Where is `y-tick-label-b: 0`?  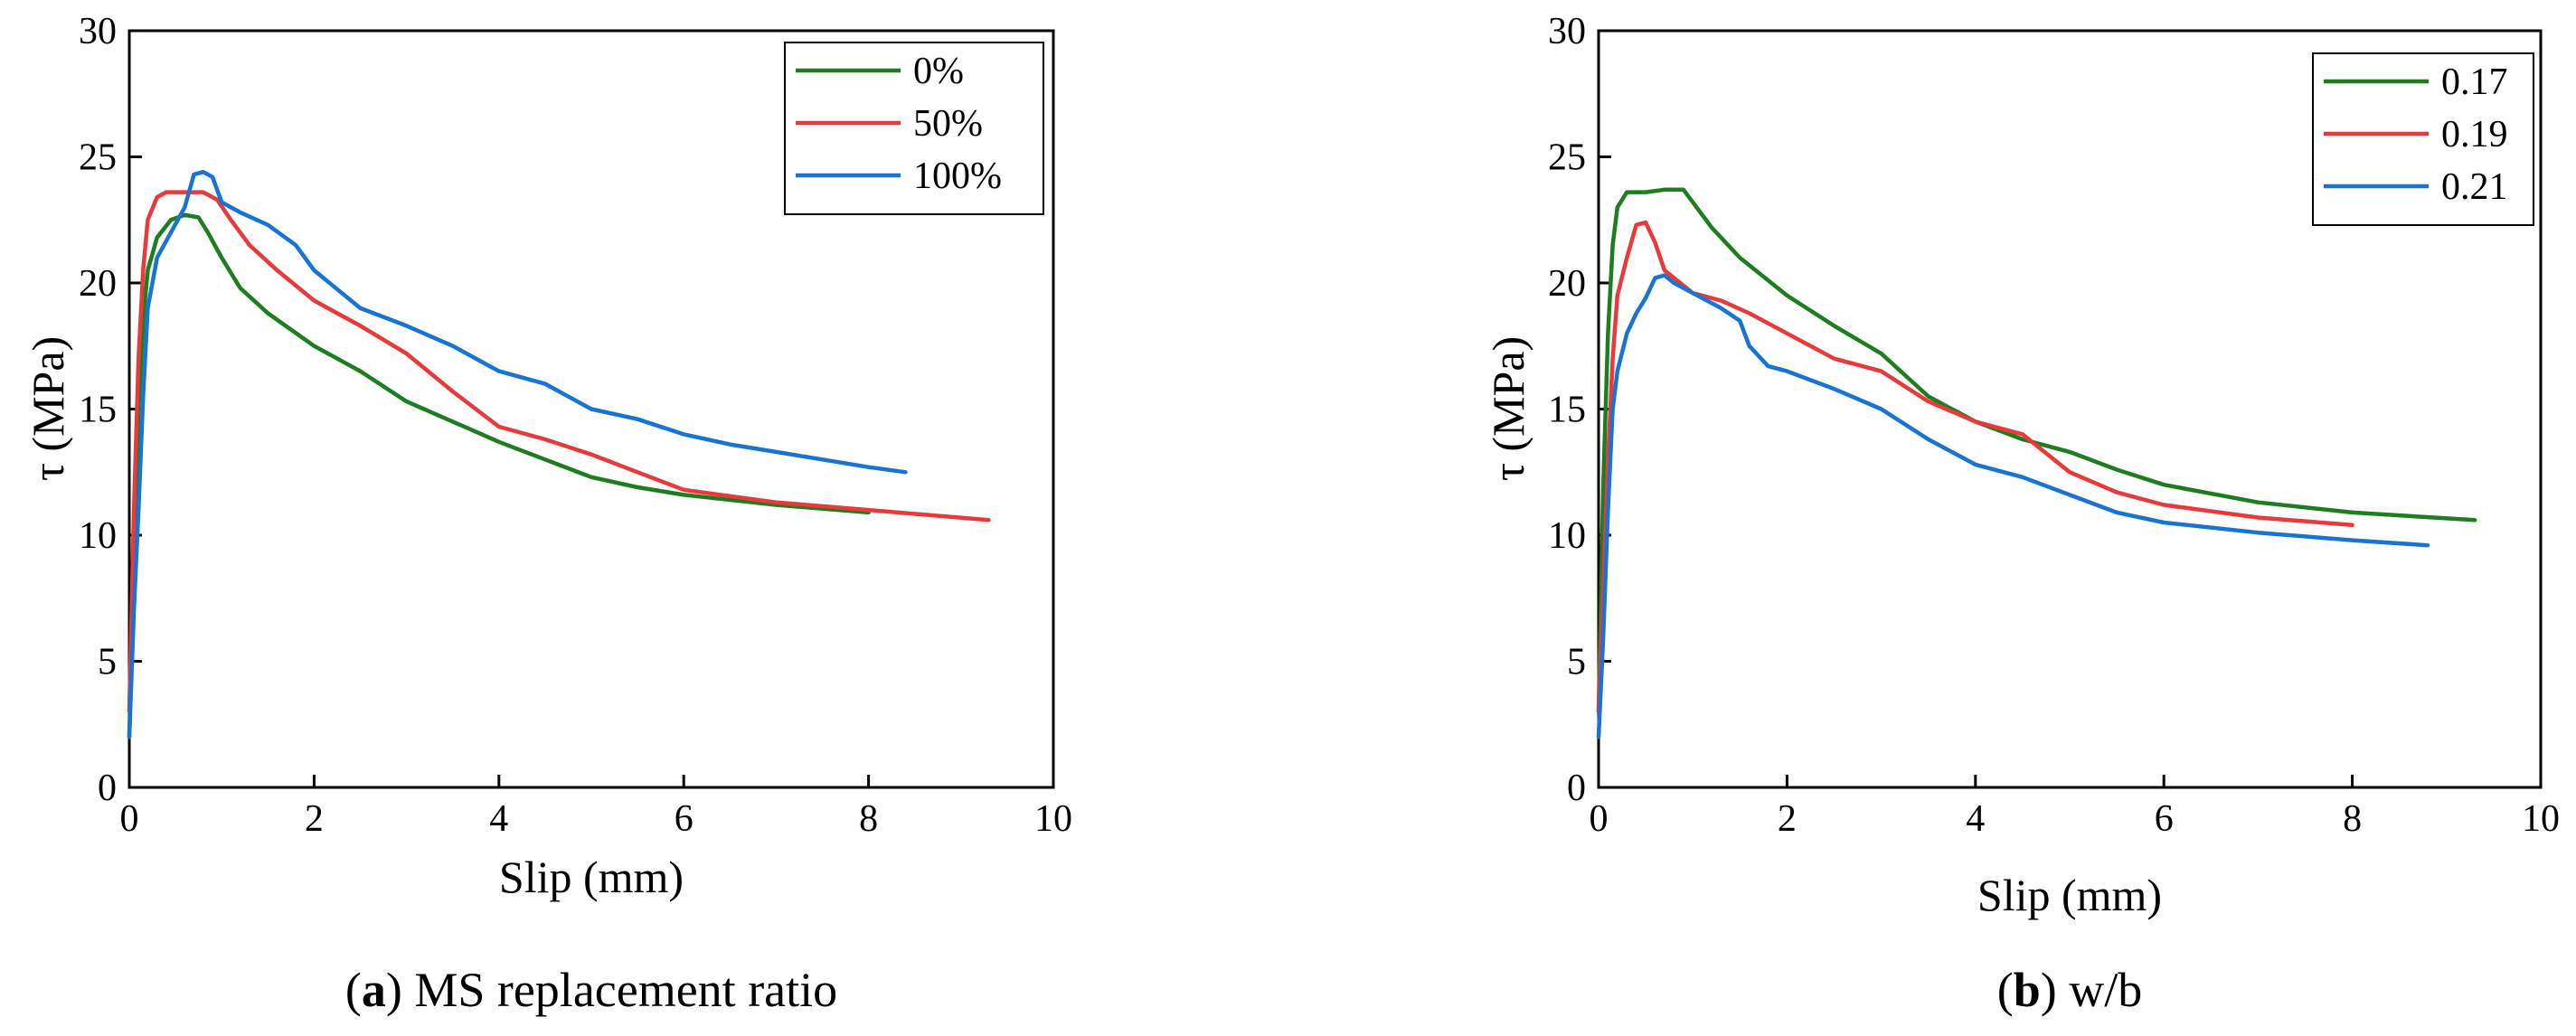 y-tick-label-b: 0 is located at coordinates (1576, 788).